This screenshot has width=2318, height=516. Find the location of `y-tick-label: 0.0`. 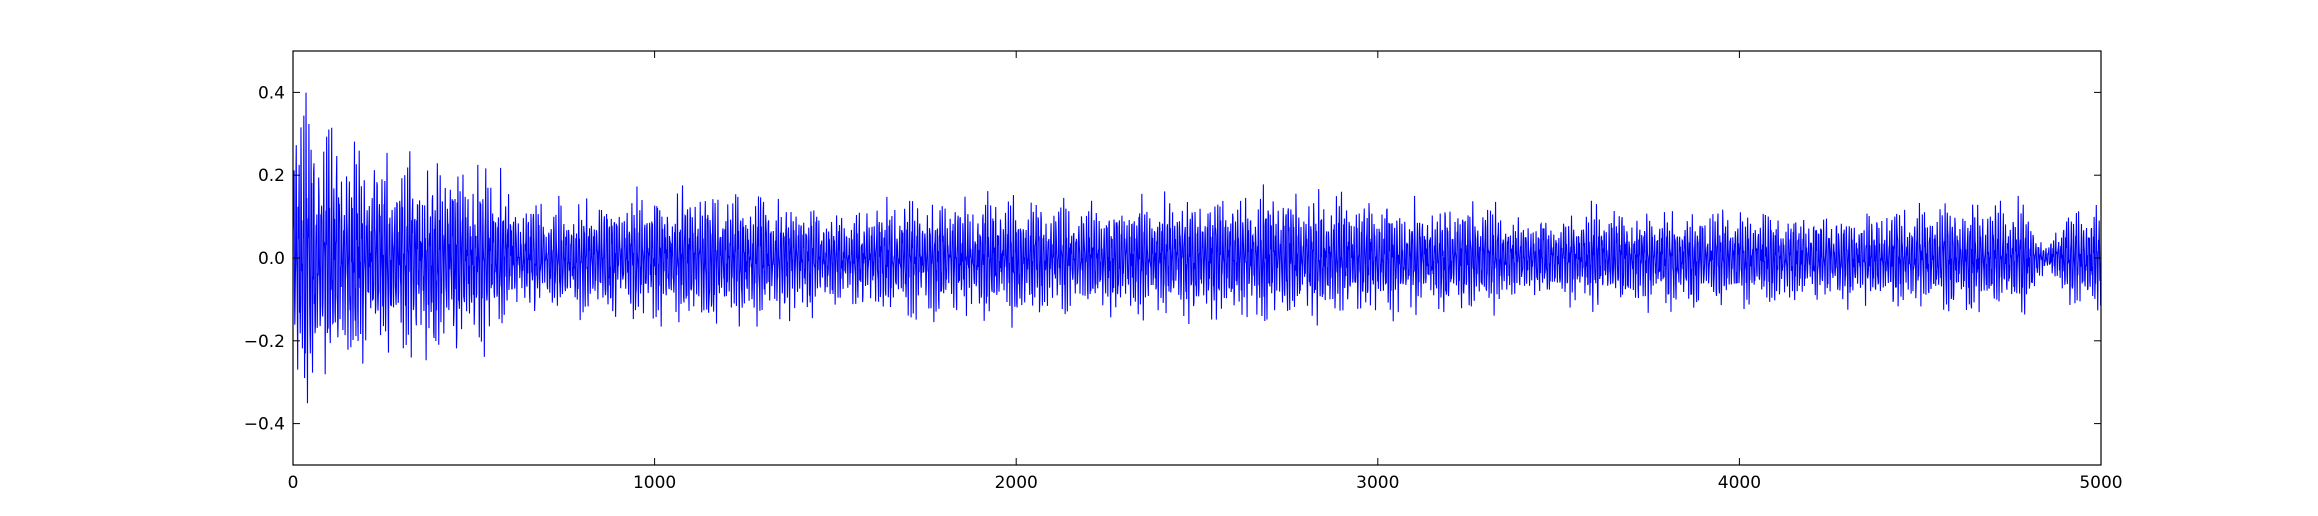

y-tick-label: 0.0 is located at coordinates (271, 259).